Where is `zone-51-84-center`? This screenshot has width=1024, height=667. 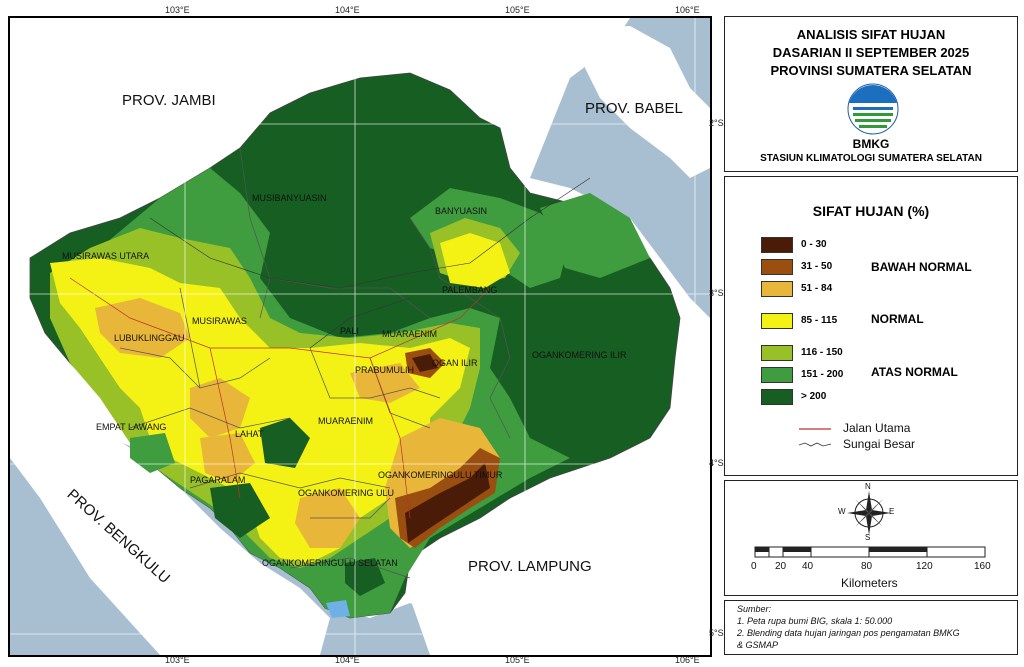 zone-51-84-center is located at coordinates (220, 408).